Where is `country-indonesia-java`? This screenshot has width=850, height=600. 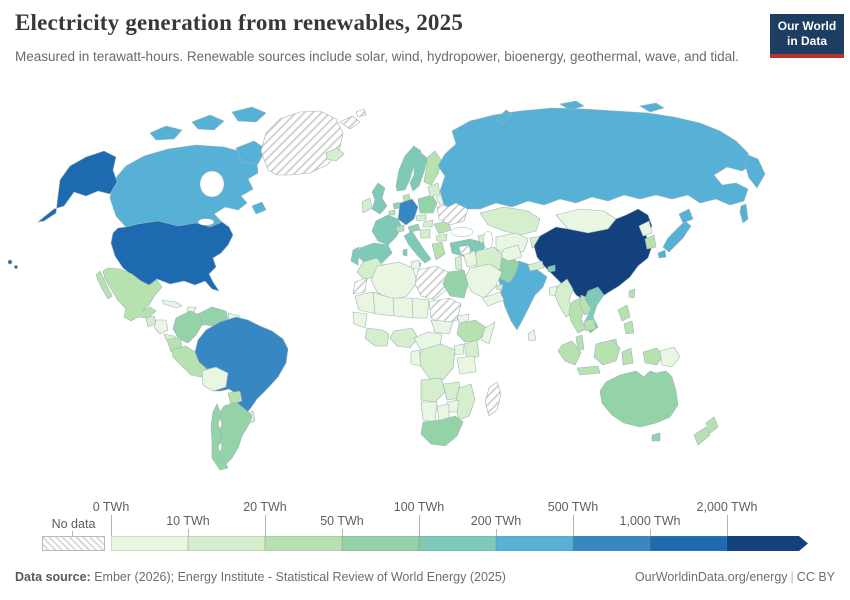
country-indonesia-java is located at coordinates (588, 370).